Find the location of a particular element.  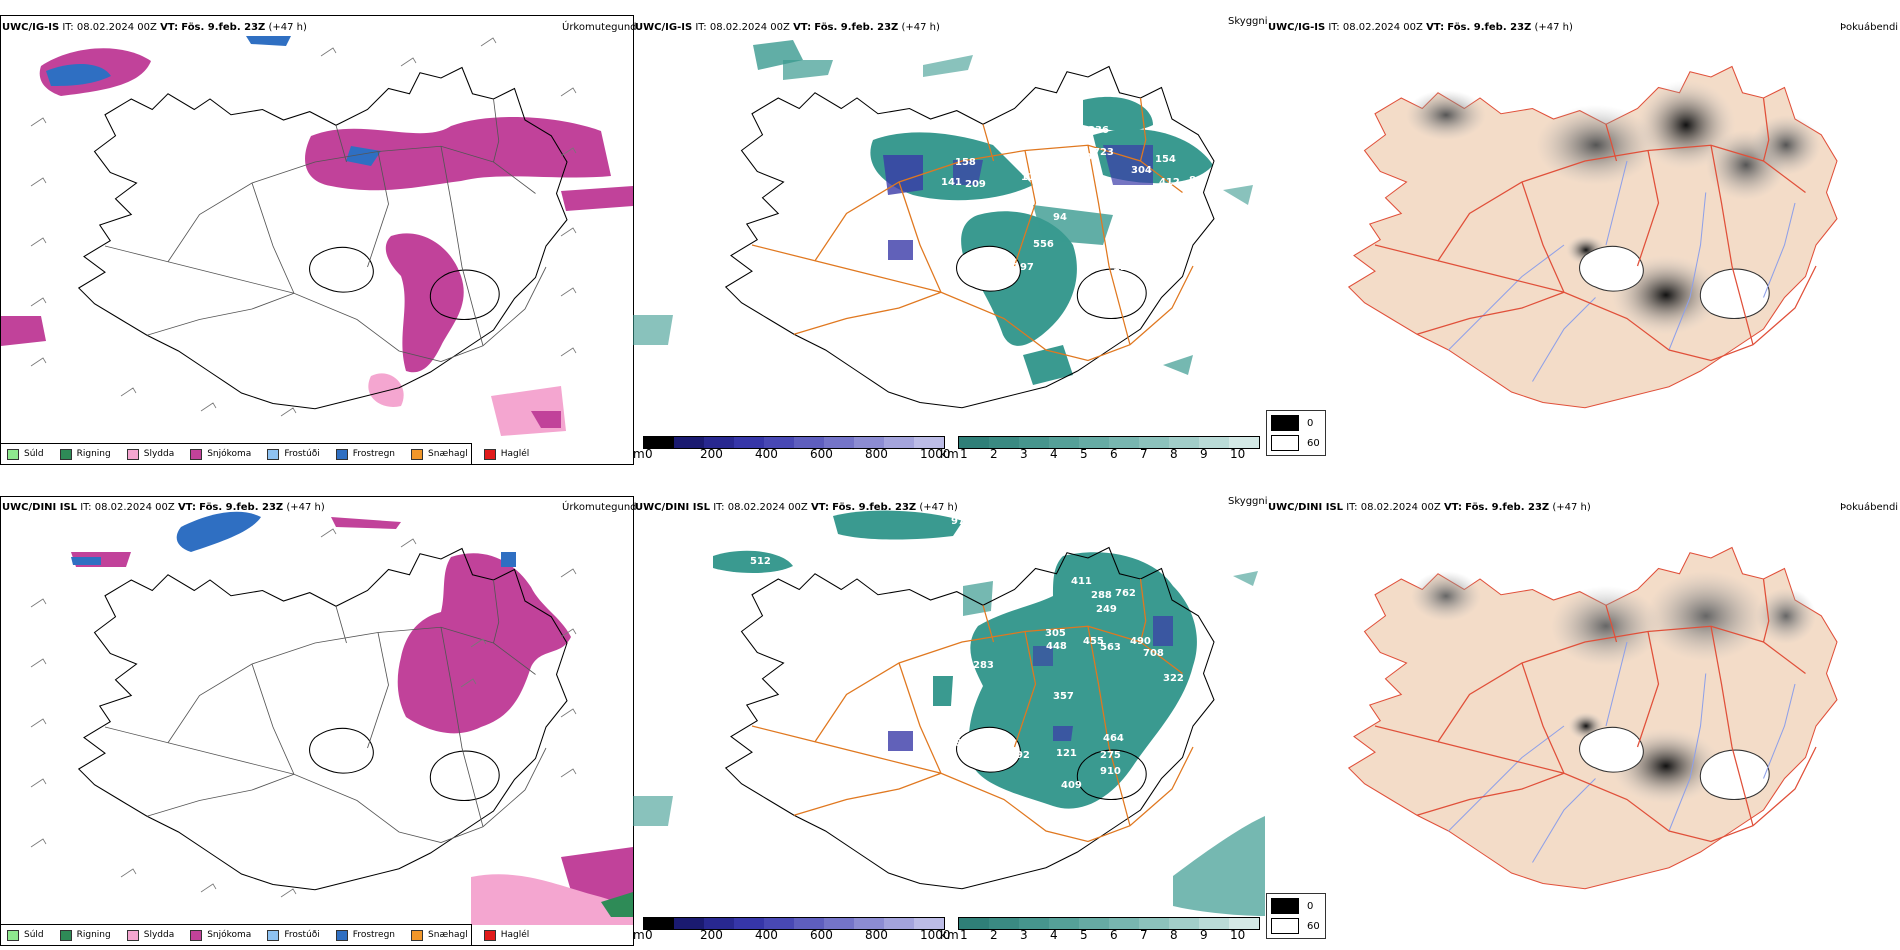

visibility-value-label: 113 is located at coordinates (943, 252).